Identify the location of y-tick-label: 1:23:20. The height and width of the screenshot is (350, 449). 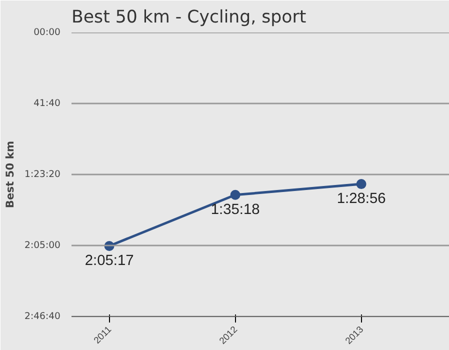
(42, 174).